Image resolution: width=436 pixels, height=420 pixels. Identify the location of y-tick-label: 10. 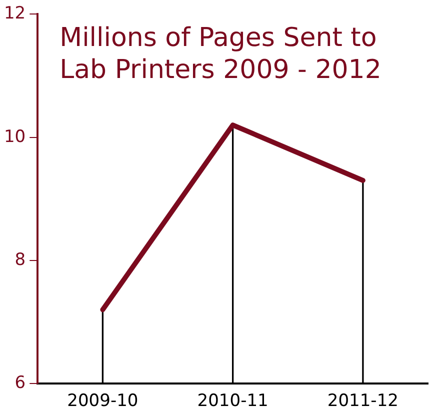
(15, 136).